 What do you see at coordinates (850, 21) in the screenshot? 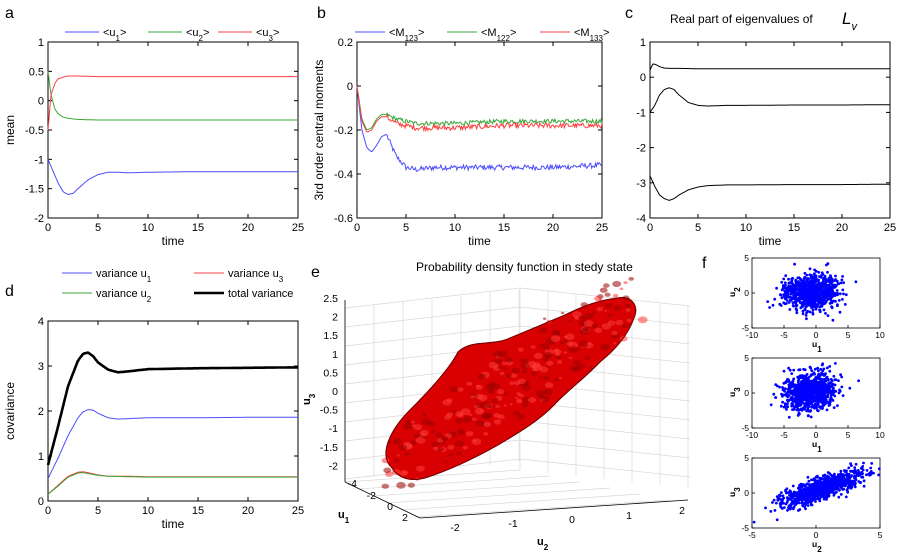
I see `chart-title-math: Lv` at bounding box center [850, 21].